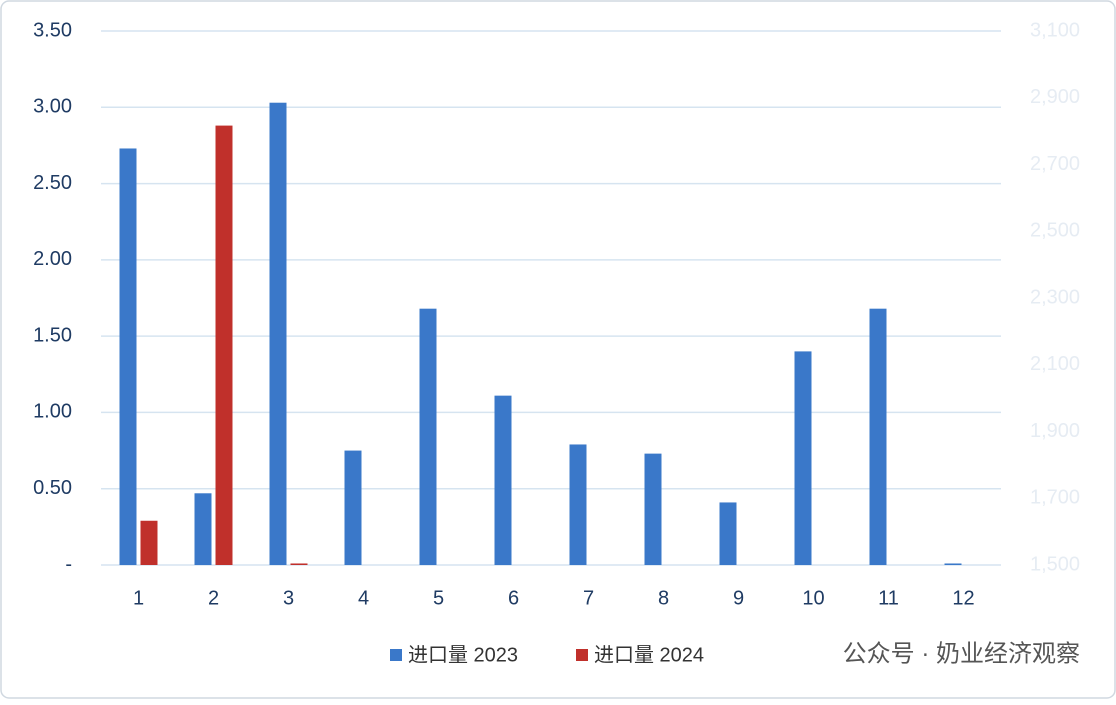 Image resolution: width=1116 pixels, height=705 pixels. What do you see at coordinates (213, 598) in the screenshot?
I see `x-tick-label: 2` at bounding box center [213, 598].